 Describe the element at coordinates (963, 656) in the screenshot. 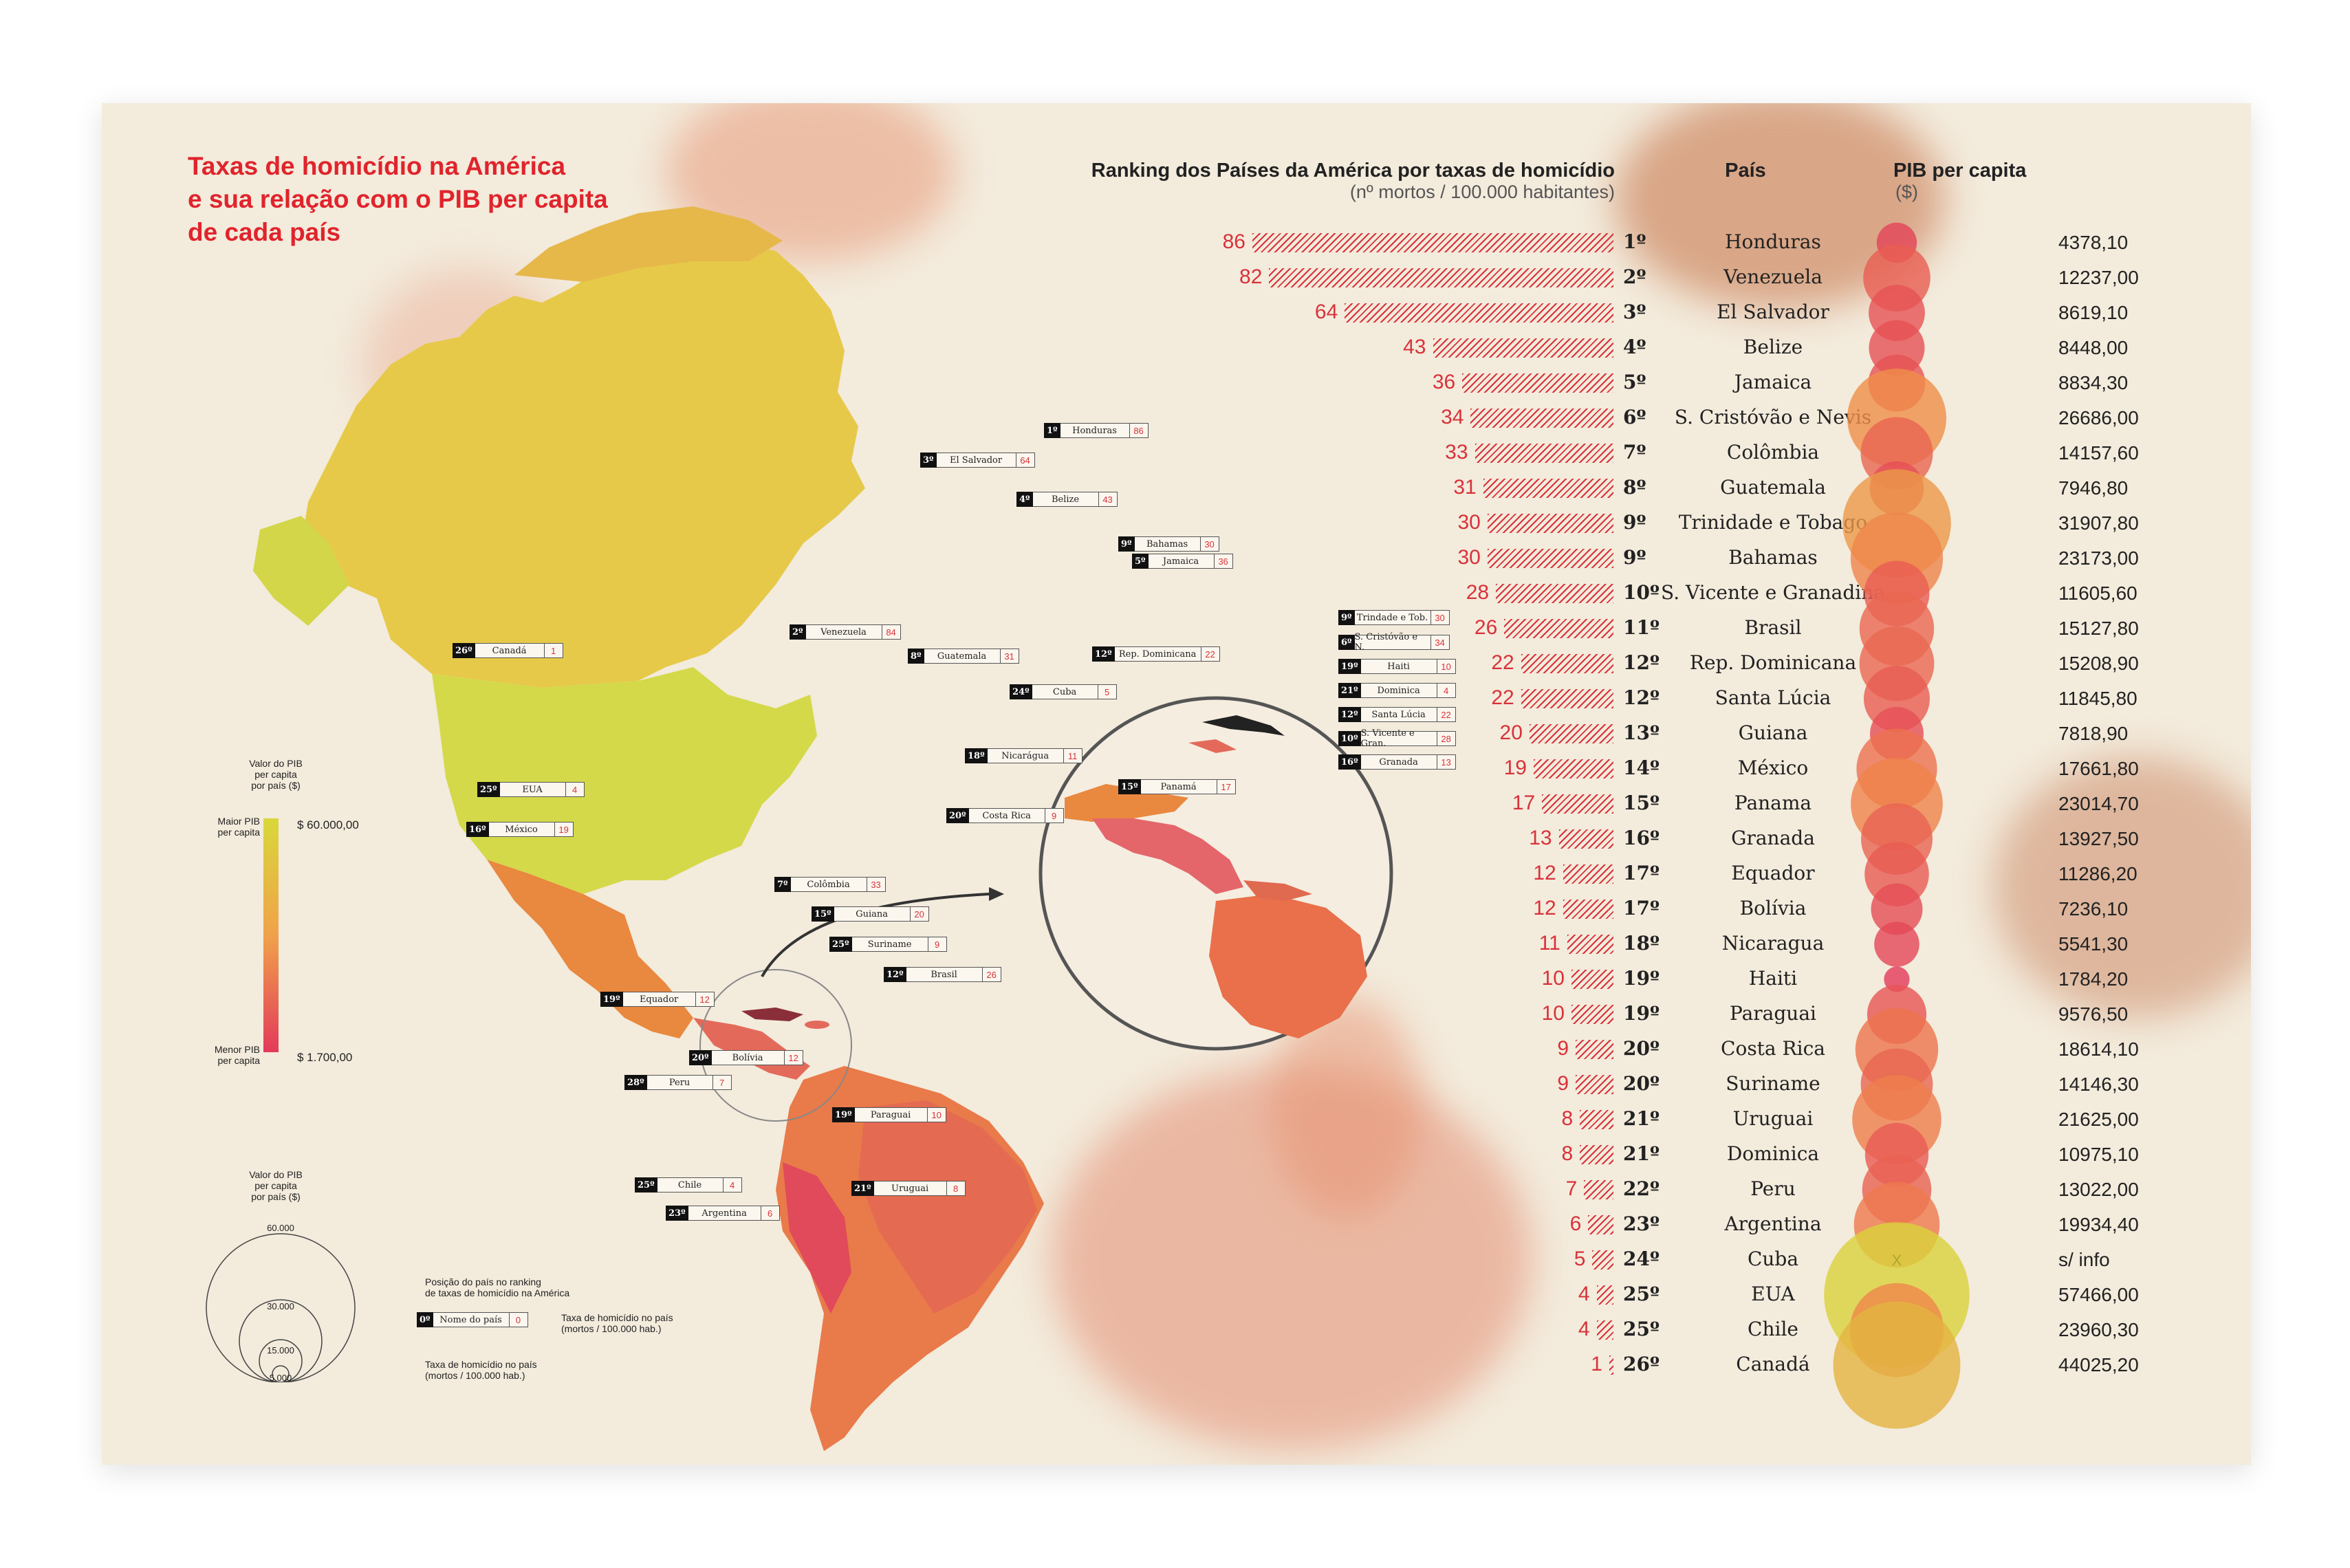

I see `map-country-label: 8º Guatemala 31` at that location.